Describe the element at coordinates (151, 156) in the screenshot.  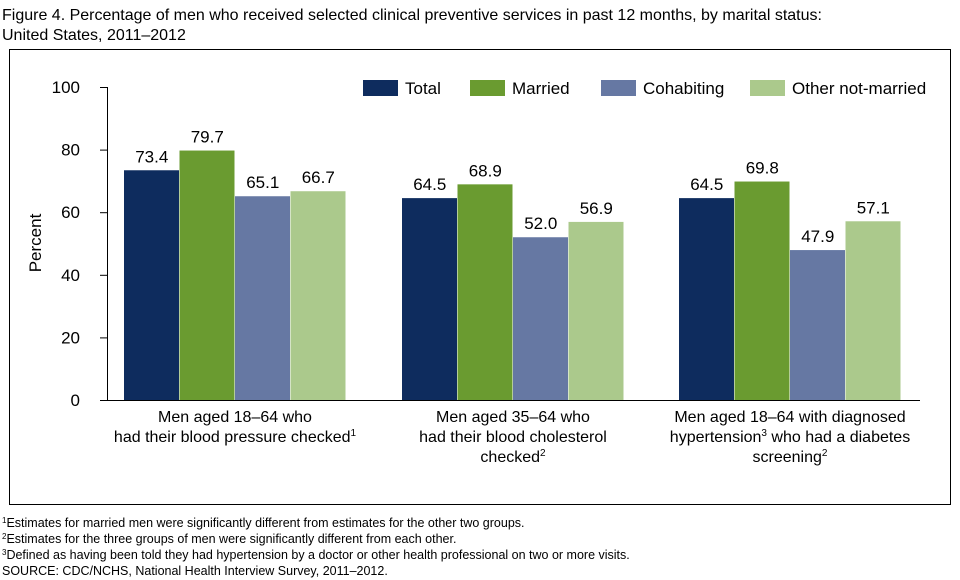
I see `data-label: 73.4` at that location.